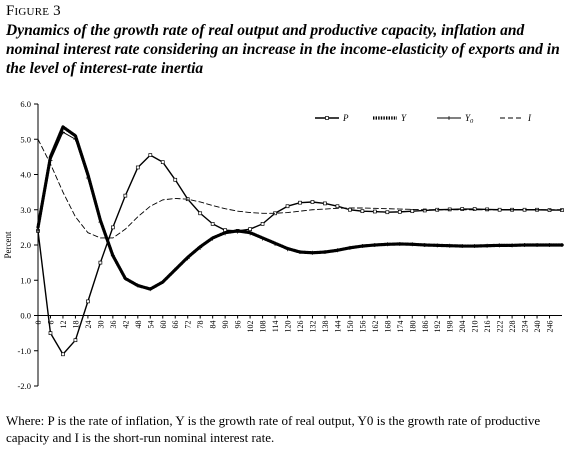 This screenshot has height=452, width=567. I want to click on x-tick-label: 12, so click(63, 325).